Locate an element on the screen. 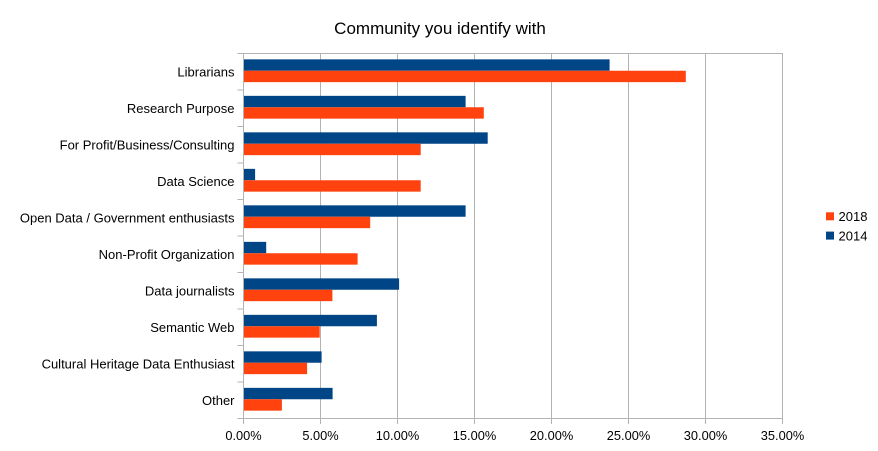 The image size is (878, 451). svg-text: 25.00% is located at coordinates (628, 435).